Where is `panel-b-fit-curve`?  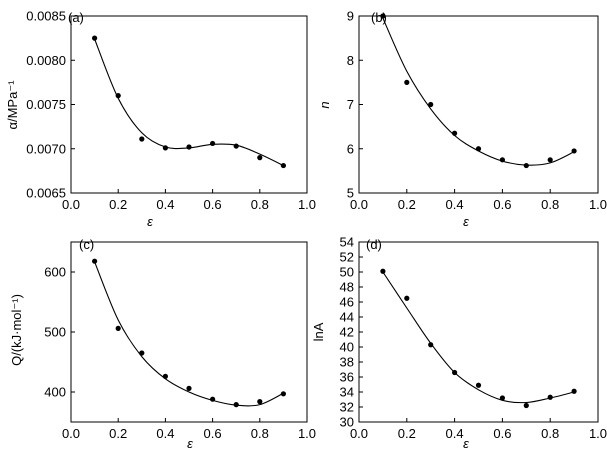 panel-b-fit-curve is located at coordinates (478, 91).